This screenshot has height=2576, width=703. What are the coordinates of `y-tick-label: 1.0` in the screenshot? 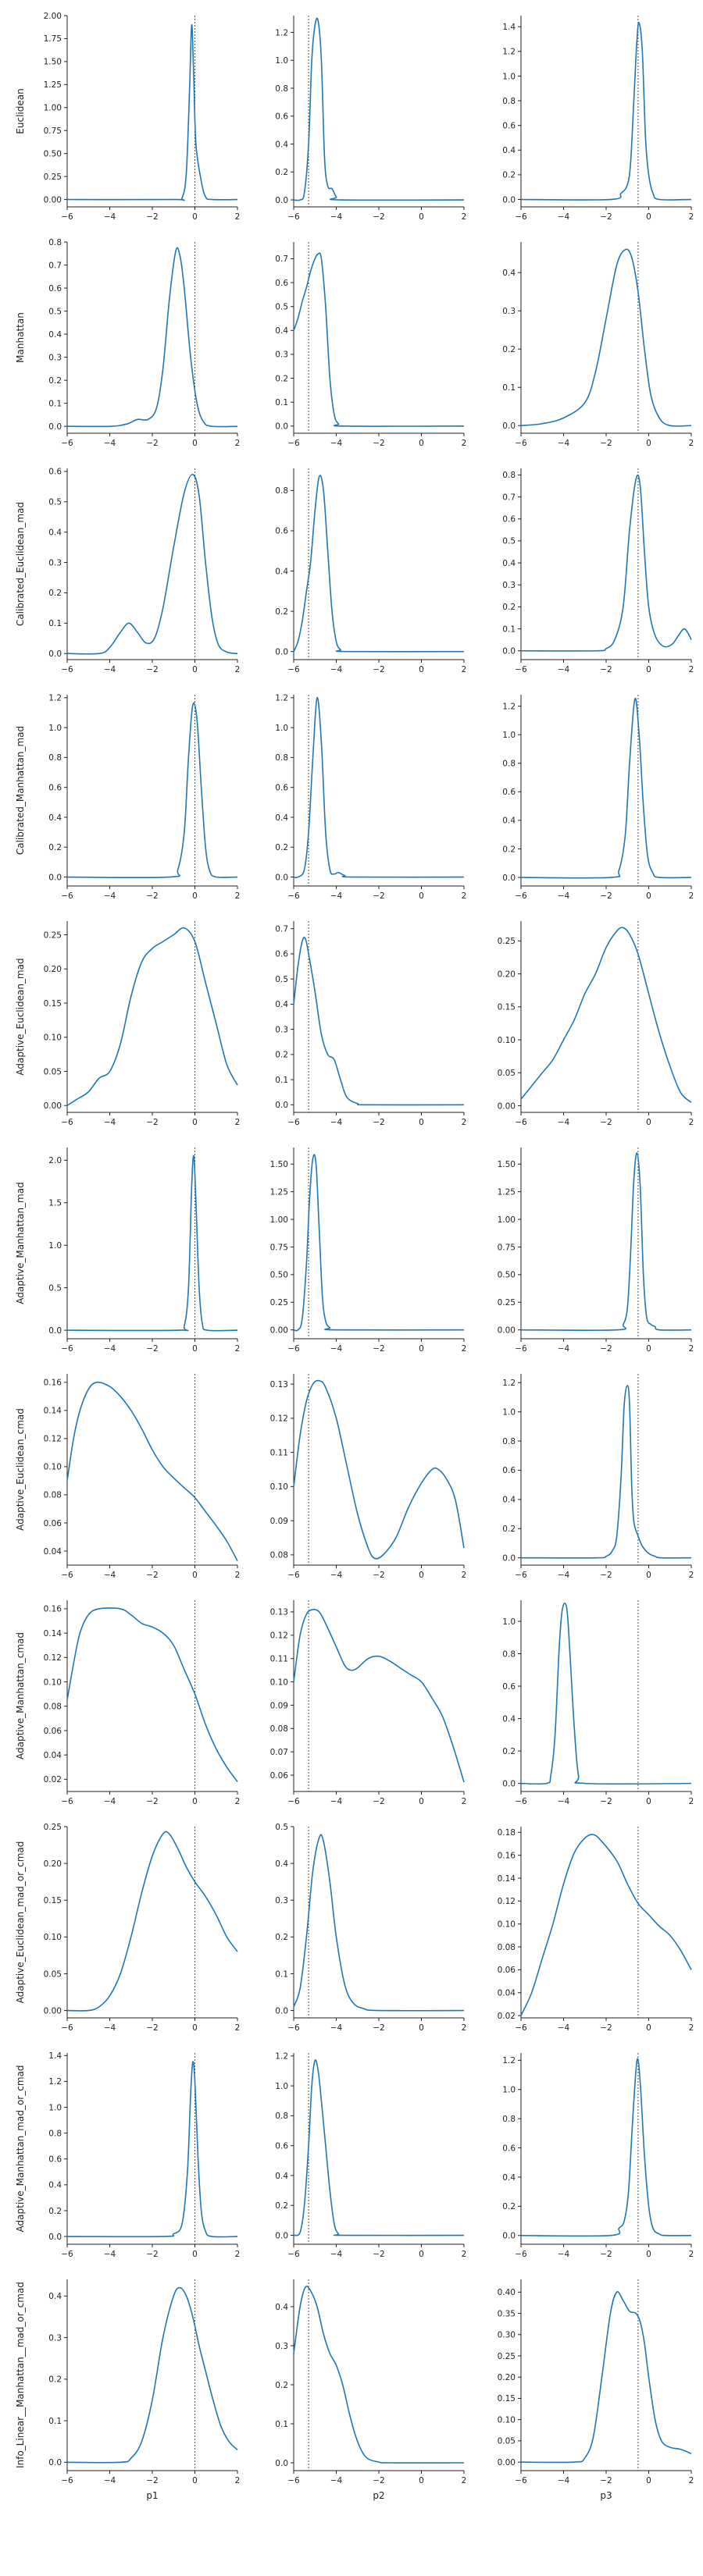 It's located at (281, 2086).